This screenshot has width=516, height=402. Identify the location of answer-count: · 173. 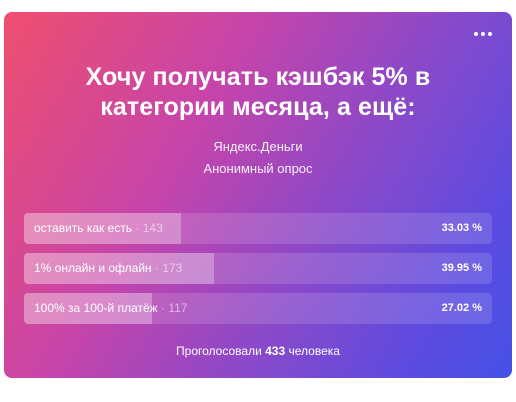
(169, 268).